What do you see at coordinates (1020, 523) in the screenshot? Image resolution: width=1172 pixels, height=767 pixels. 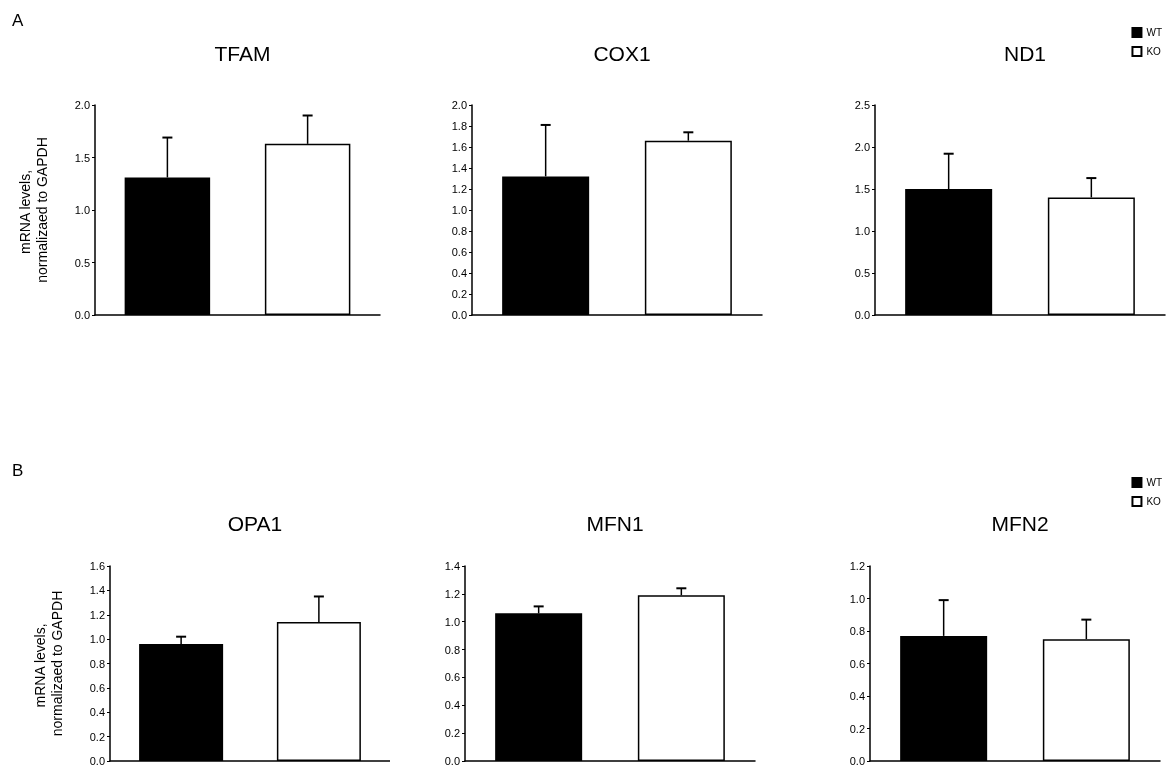 I see `chart-title: MFN2` at bounding box center [1020, 523].